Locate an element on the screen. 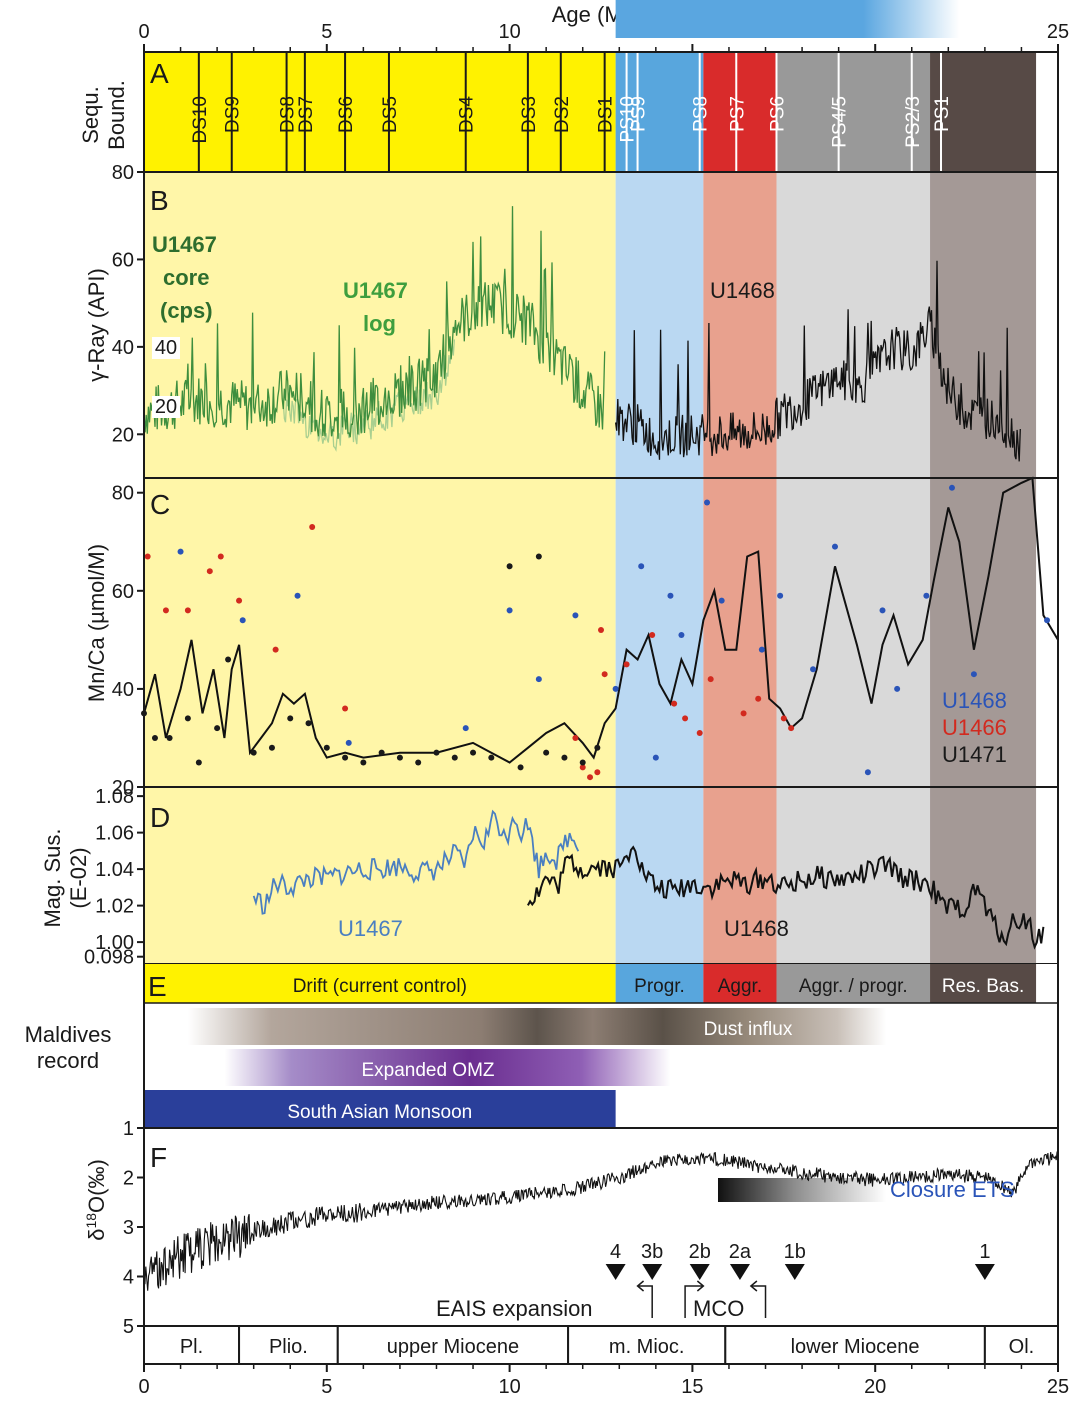  panel-b-letter: B is located at coordinates (159, 200).